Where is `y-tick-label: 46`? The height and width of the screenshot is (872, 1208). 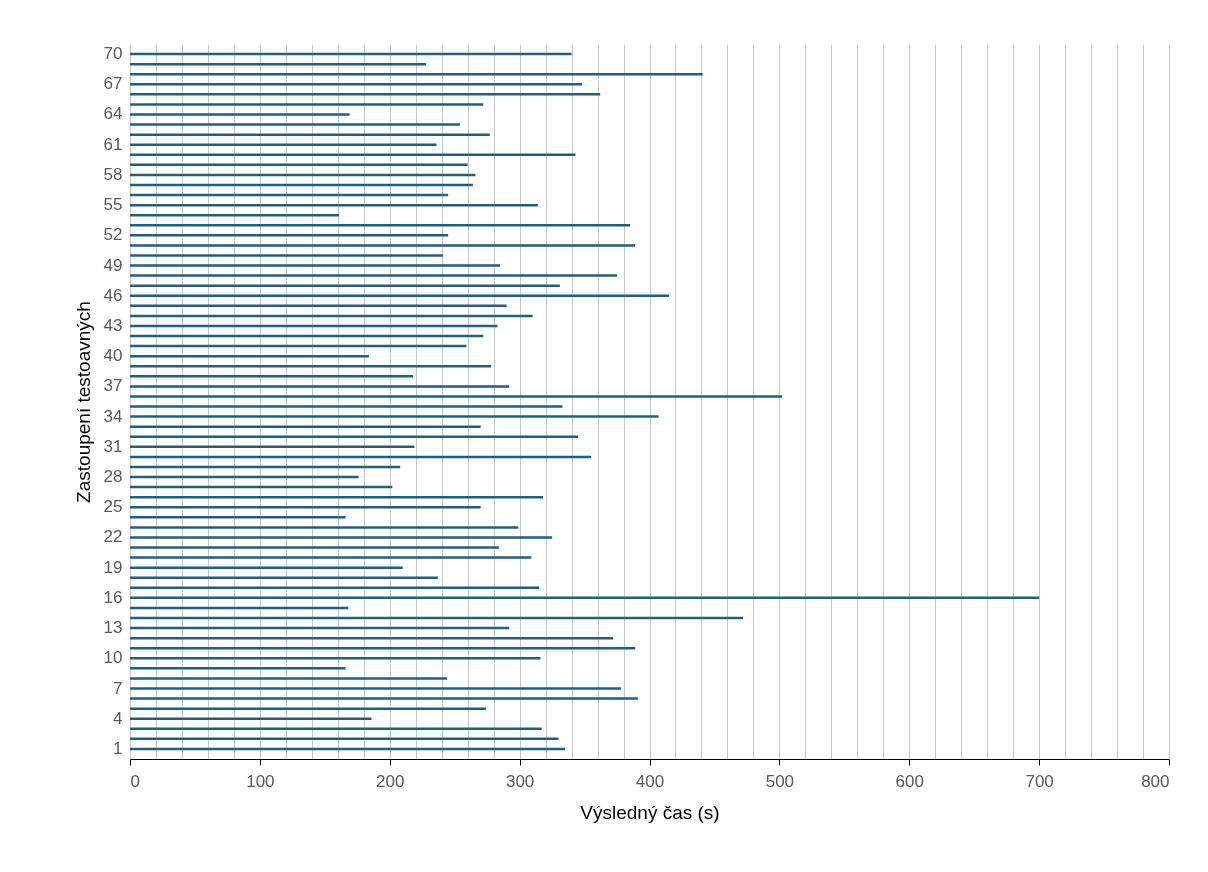 y-tick-label: 46 is located at coordinates (113, 295).